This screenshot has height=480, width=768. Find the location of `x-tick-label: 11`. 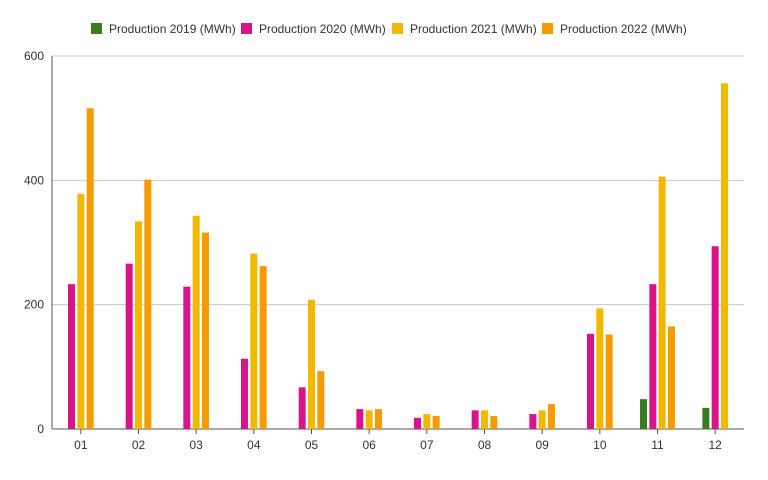

x-tick-label: 11 is located at coordinates (657, 445).